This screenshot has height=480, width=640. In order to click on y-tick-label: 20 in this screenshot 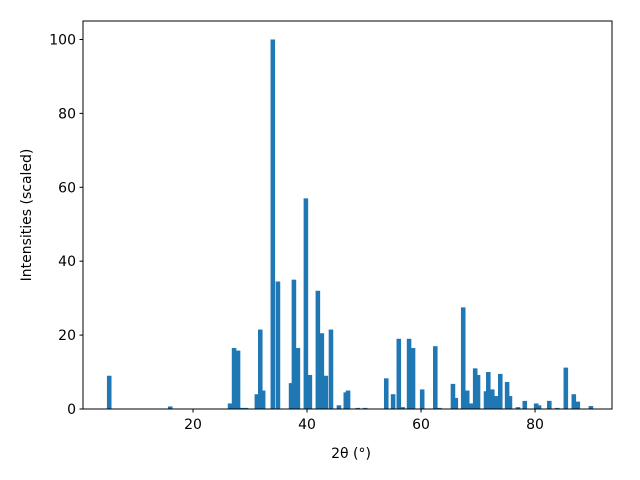, I will do `click(67, 336)`.